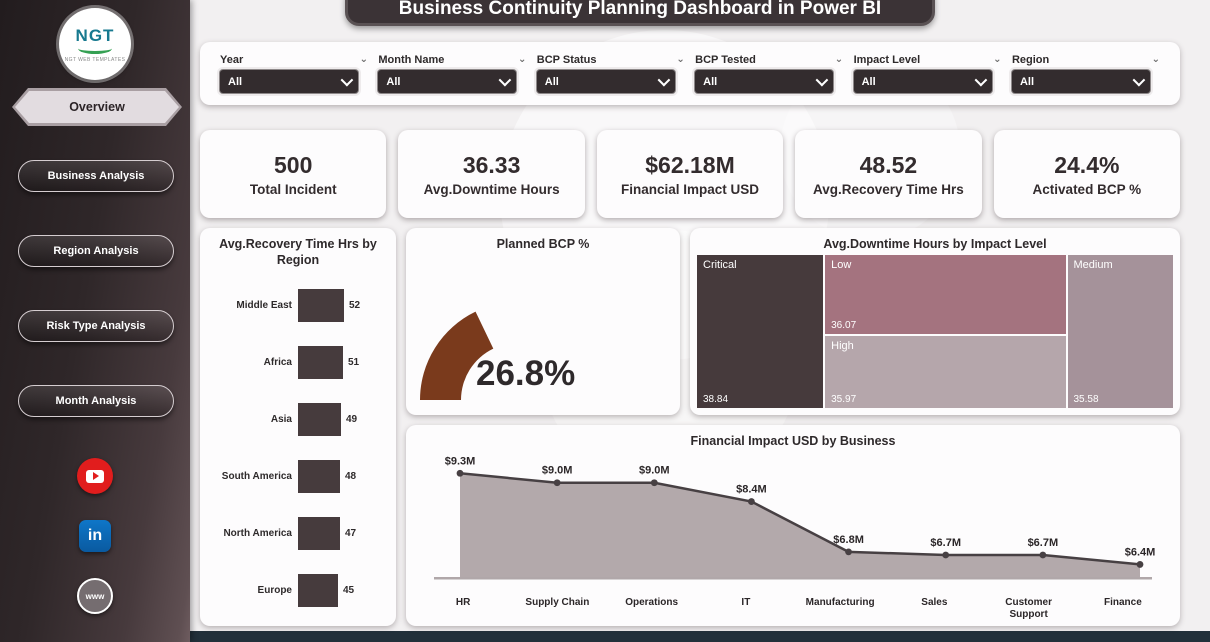 This screenshot has width=1210, height=642. I want to click on youtube-play-icon, so click(95, 476).